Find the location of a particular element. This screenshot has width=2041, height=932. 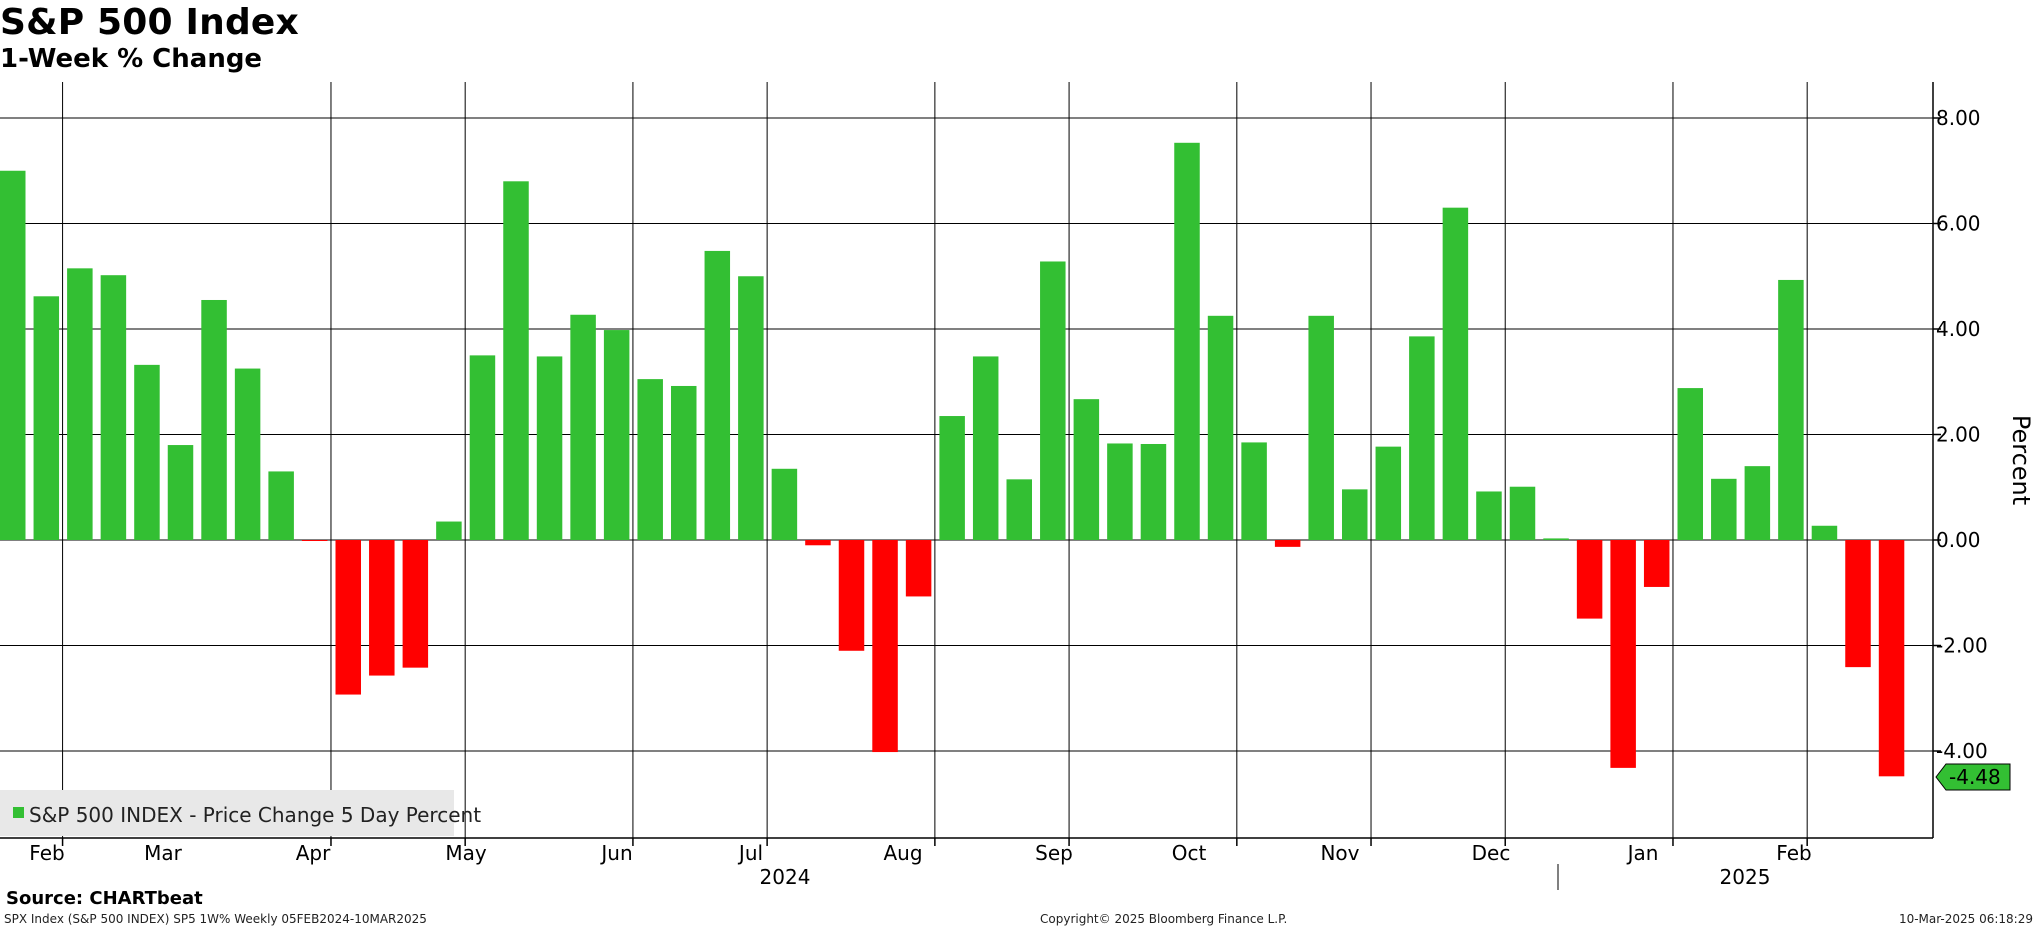

y-tick-label: 2.00 is located at coordinates (1958, 435).